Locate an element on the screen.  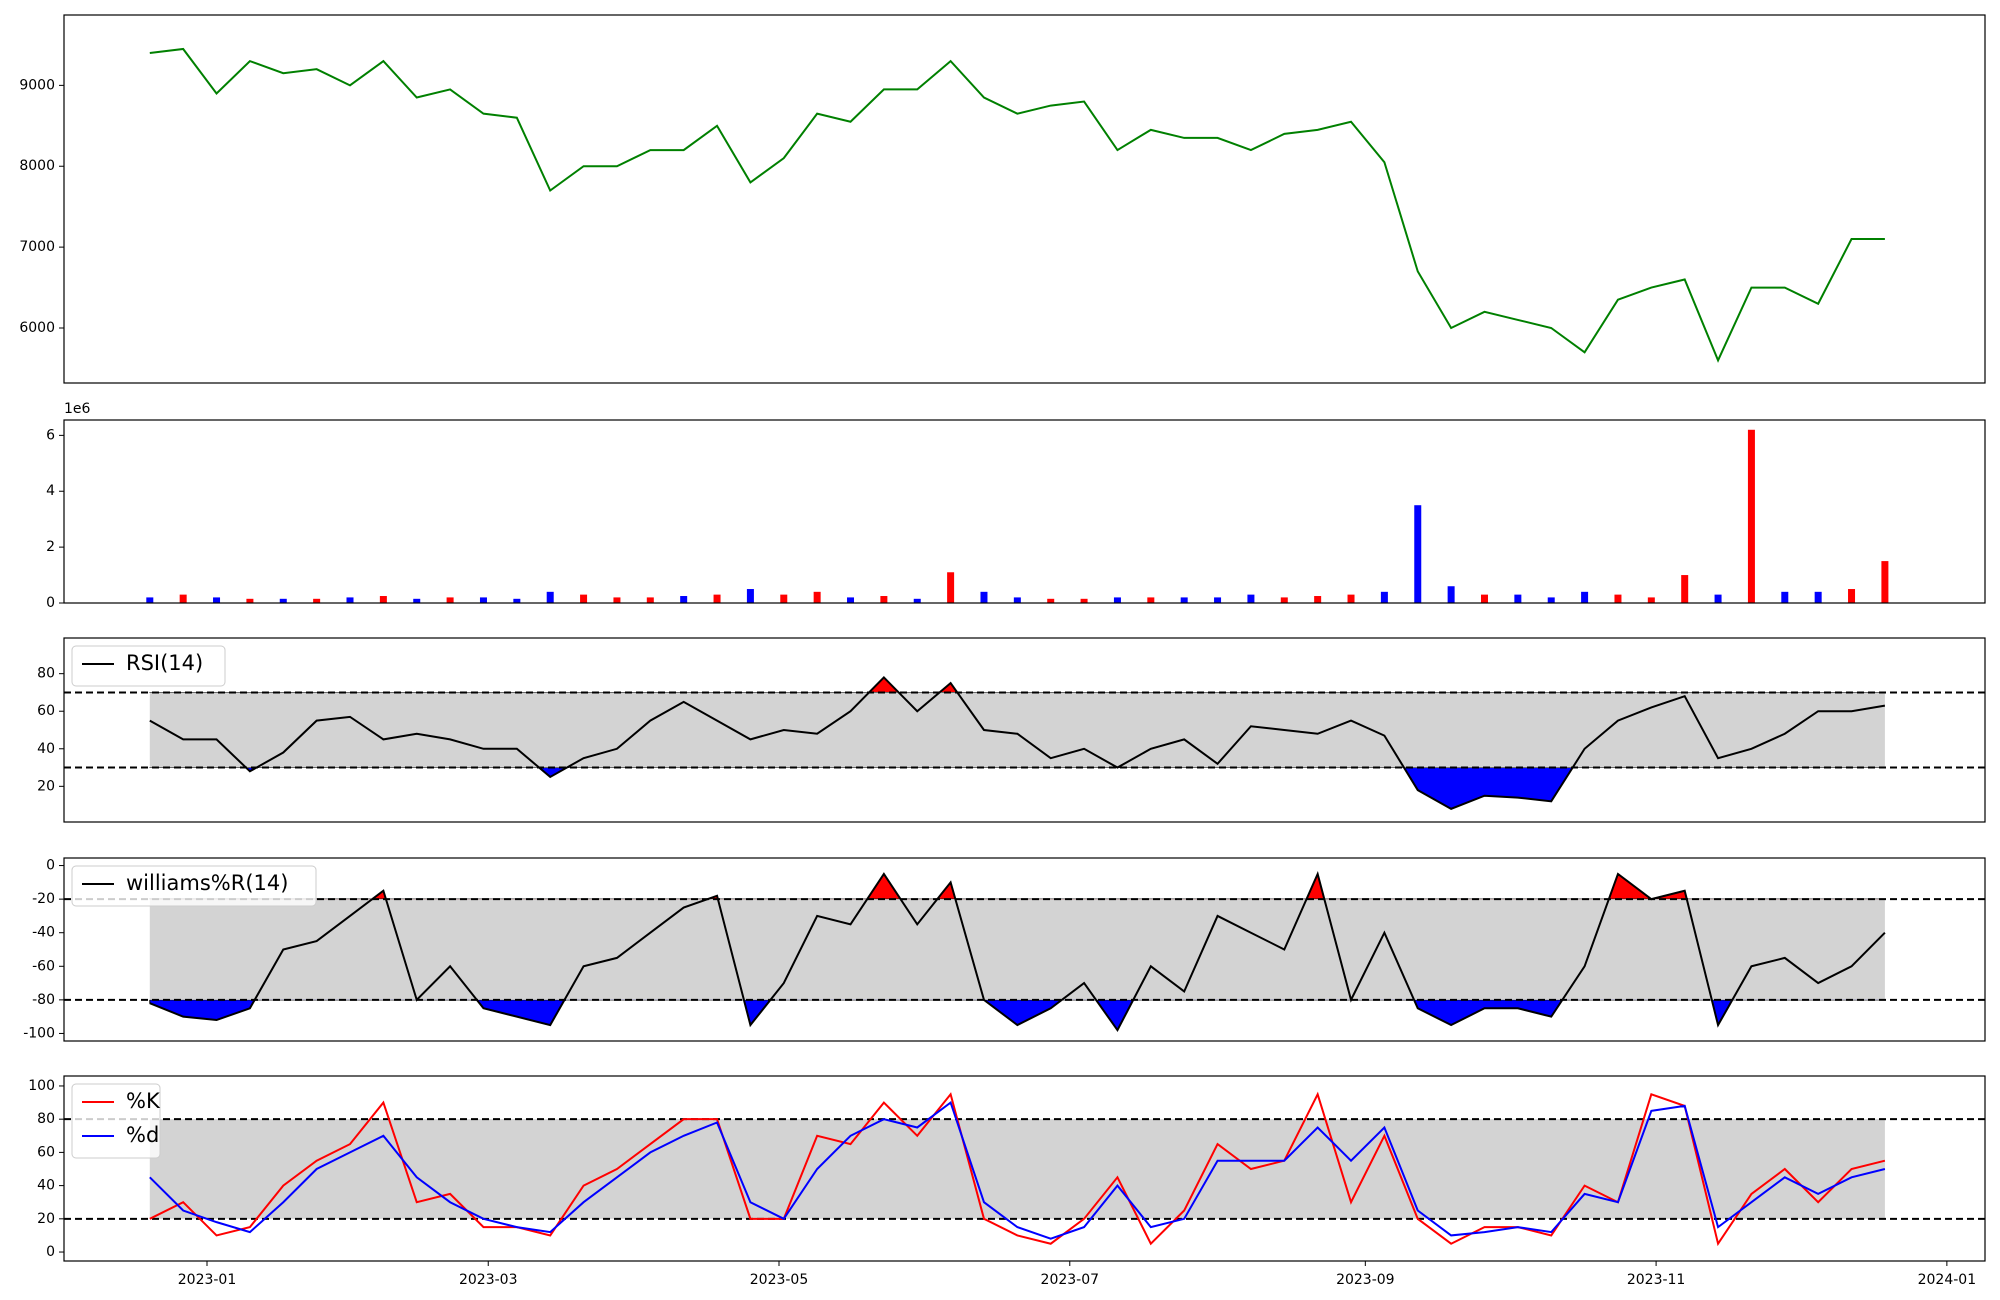
legend-label: williams%R(14) is located at coordinates (207, 883).